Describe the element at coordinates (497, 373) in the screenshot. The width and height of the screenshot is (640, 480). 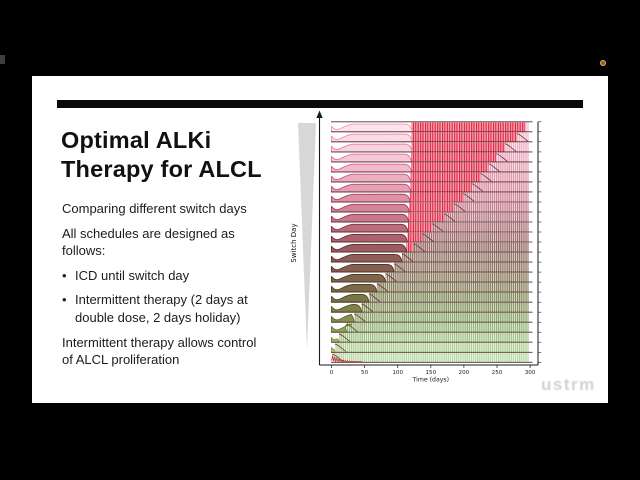
I see `x-tick-label: 250` at that location.